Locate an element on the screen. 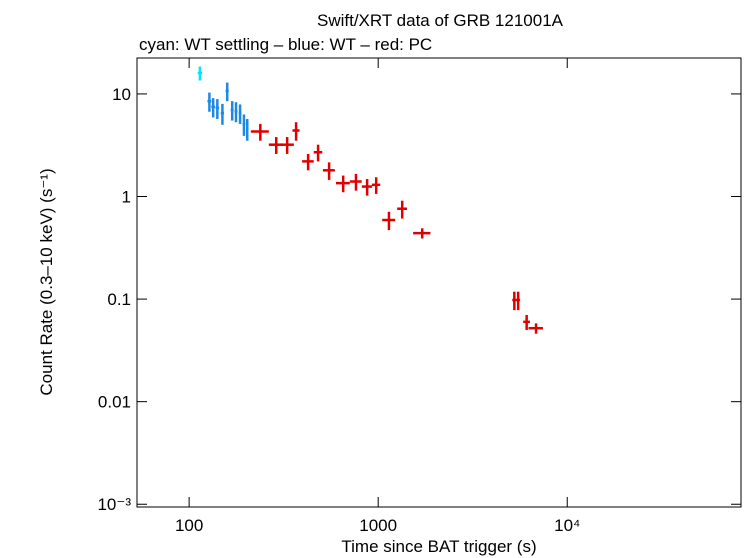 The width and height of the screenshot is (746, 558). y-tick-label: 0.01 is located at coordinates (114, 402).